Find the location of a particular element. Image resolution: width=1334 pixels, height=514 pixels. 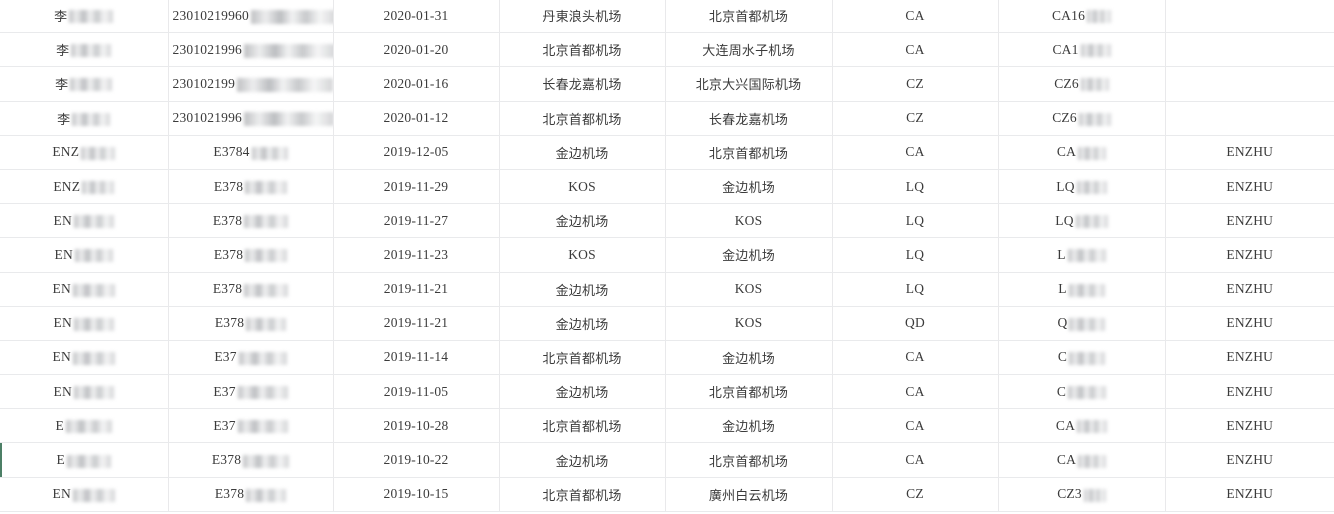

table-row: 李 230102199 2020-01-16 长春龙嘉机场 北京大兴国际机场 CZ CZ6 is located at coordinates (667, 84).